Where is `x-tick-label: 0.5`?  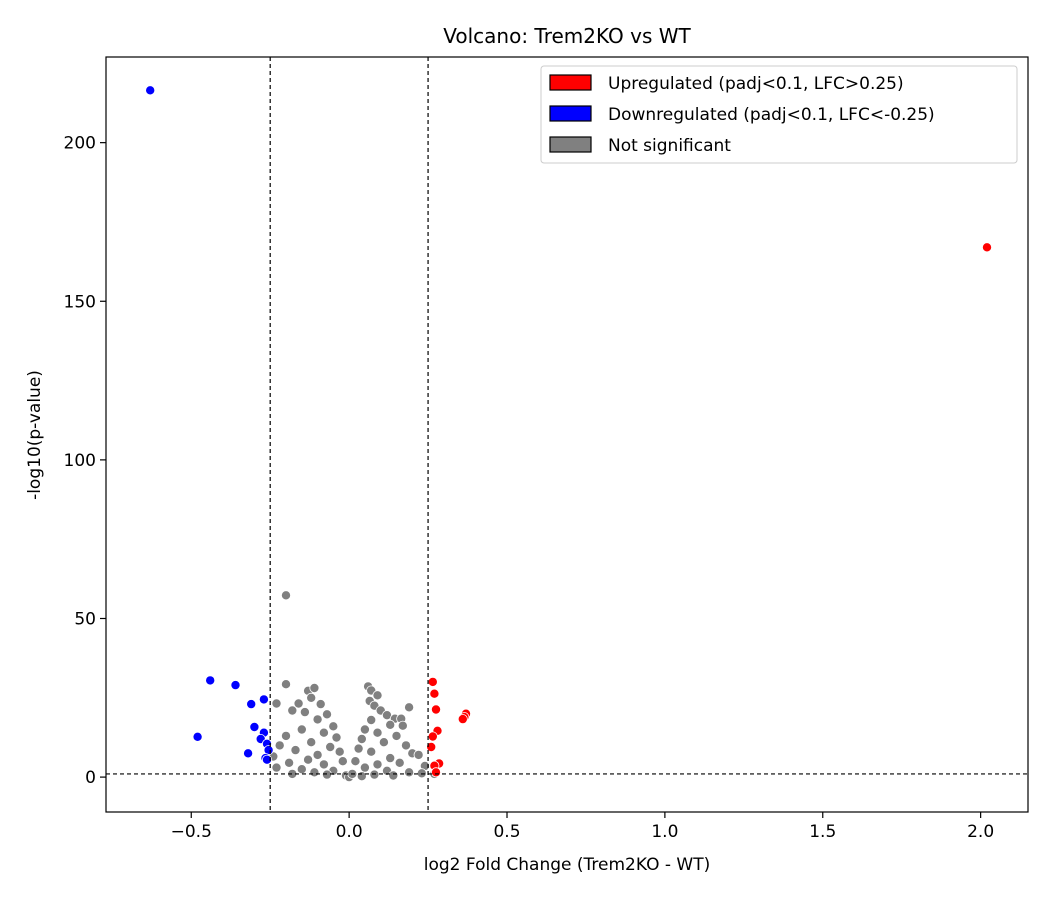 x-tick-label: 0.5 is located at coordinates (506, 832).